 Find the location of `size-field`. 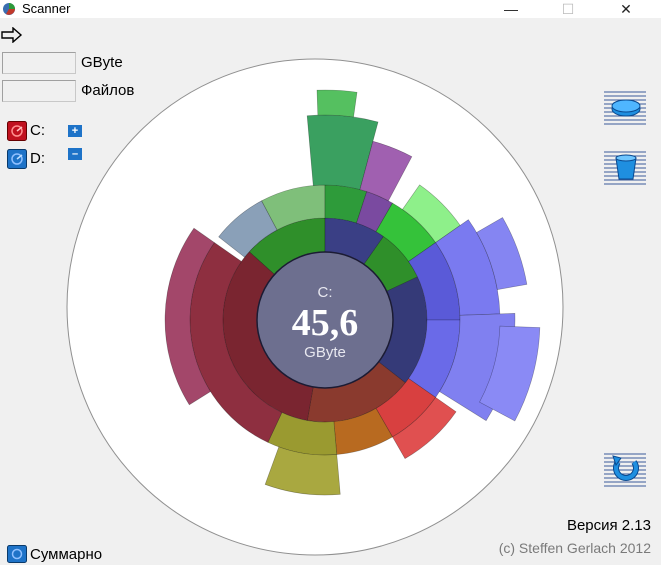

size-field is located at coordinates (39, 63).